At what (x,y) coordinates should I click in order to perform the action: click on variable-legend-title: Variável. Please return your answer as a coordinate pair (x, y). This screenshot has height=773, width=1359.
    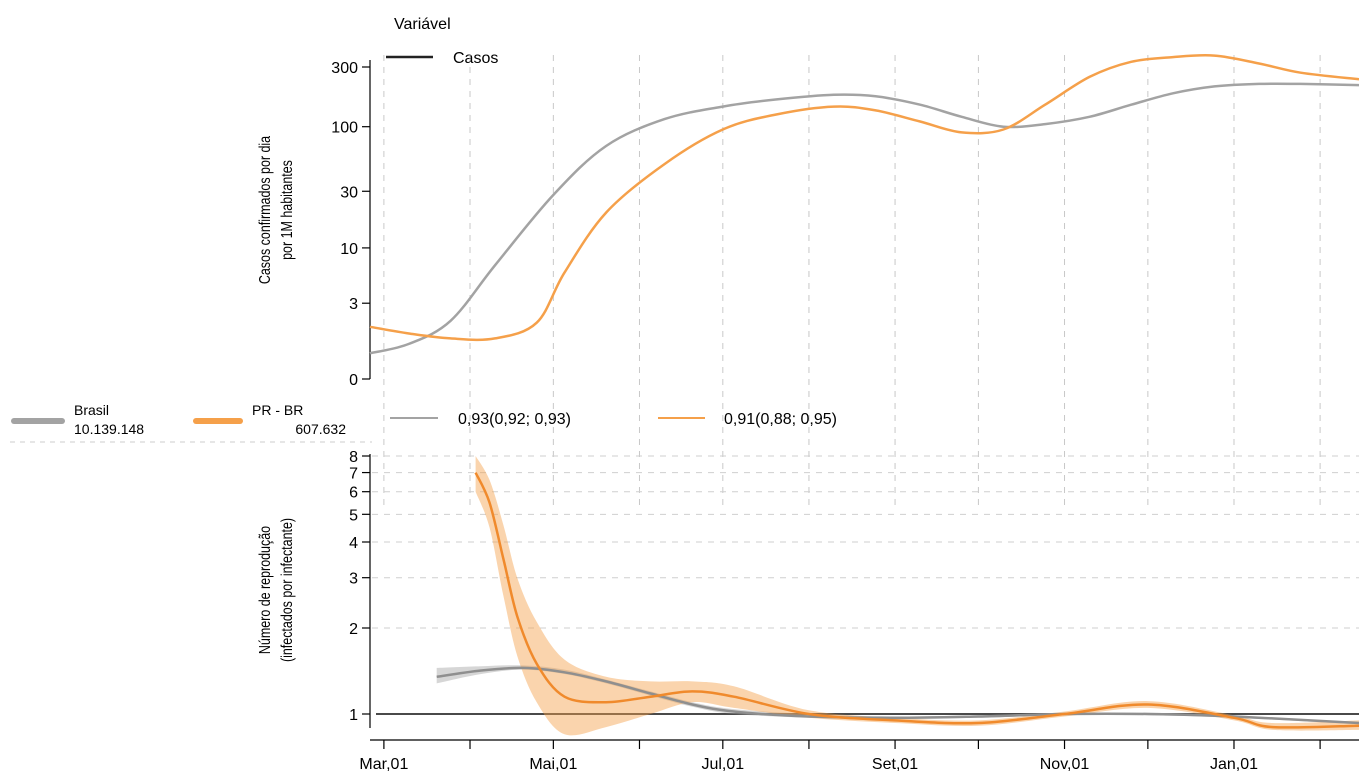
    Looking at the image, I should click on (422, 24).